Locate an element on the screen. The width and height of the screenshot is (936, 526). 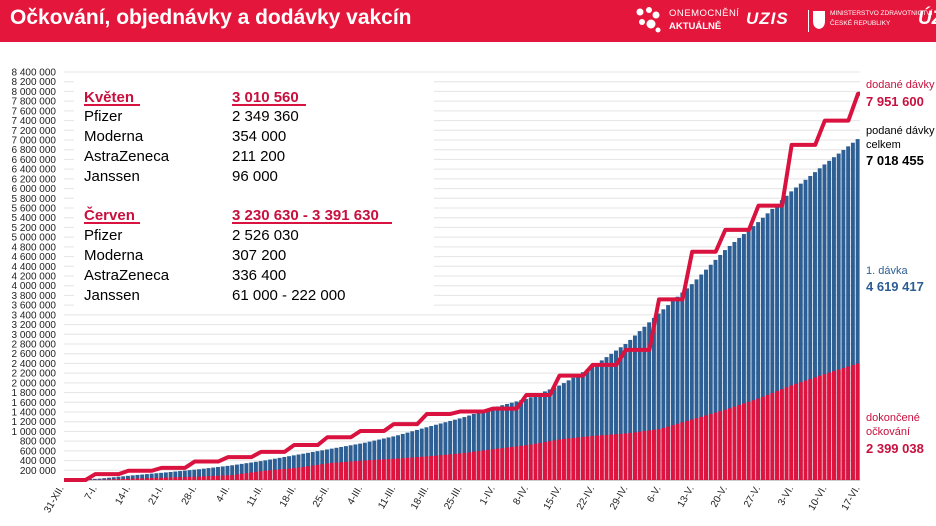
june-row-name: Moderna is located at coordinates (114, 255).